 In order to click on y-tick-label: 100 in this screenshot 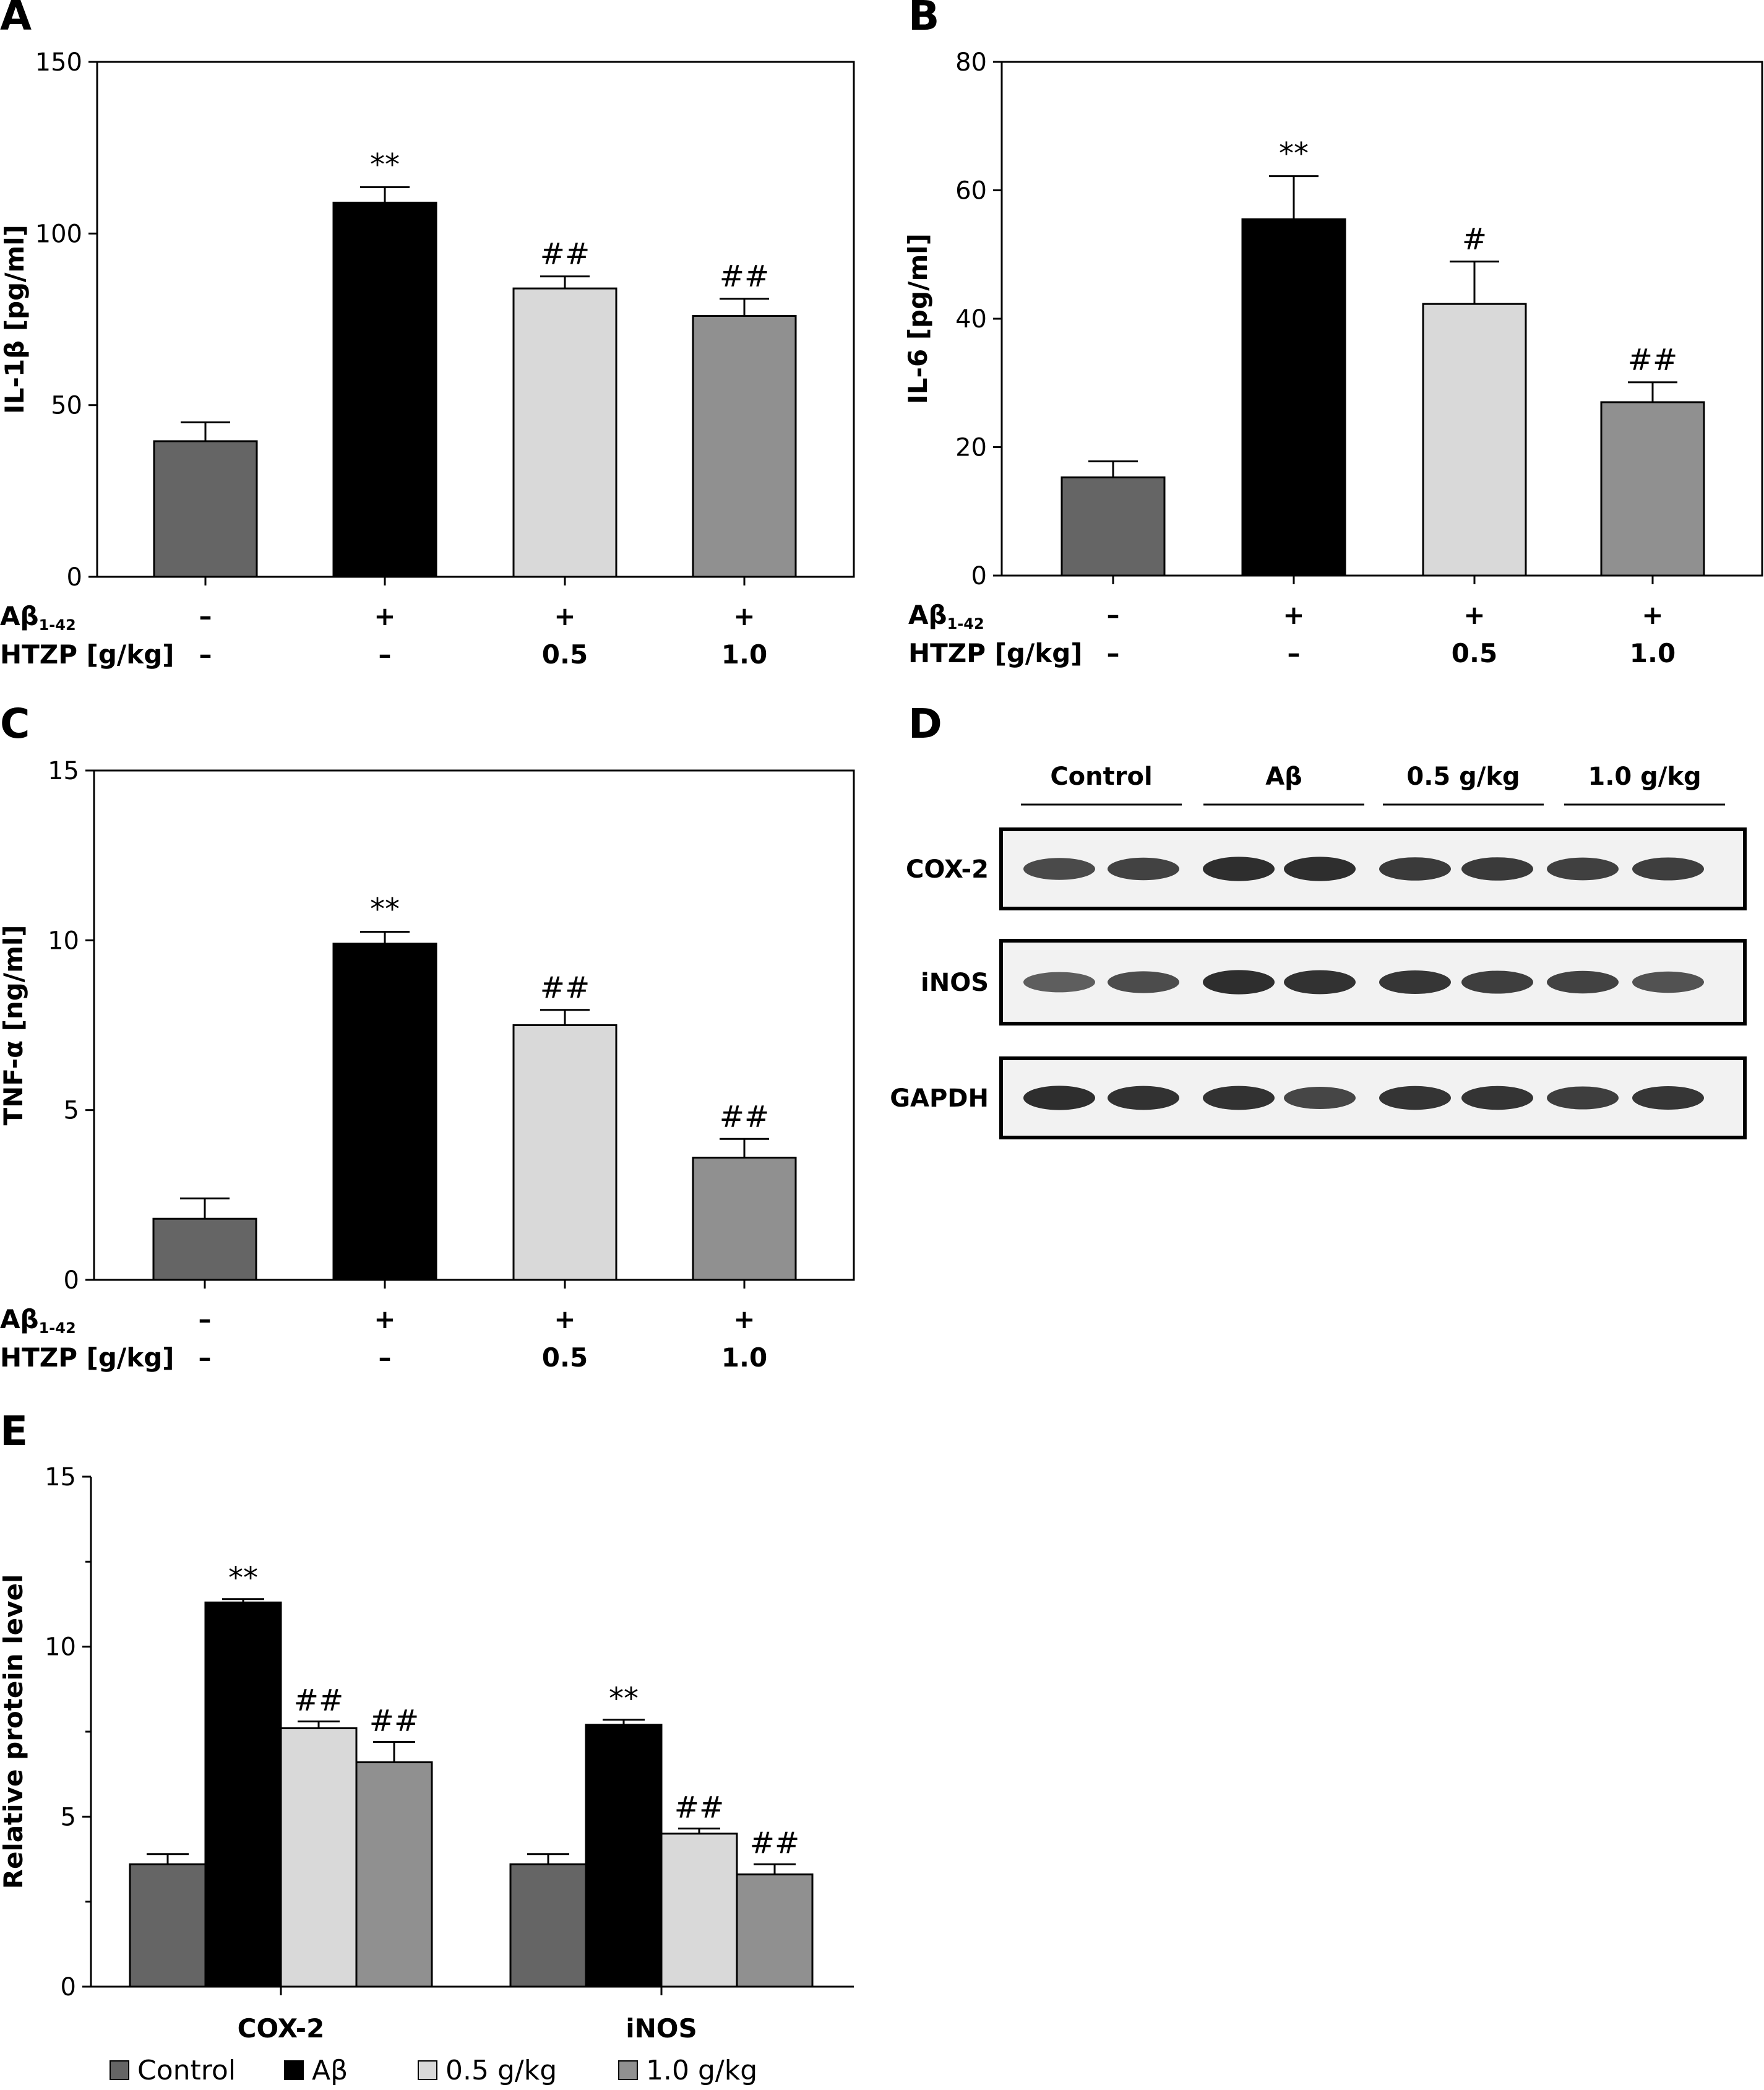, I will do `click(59, 234)`.